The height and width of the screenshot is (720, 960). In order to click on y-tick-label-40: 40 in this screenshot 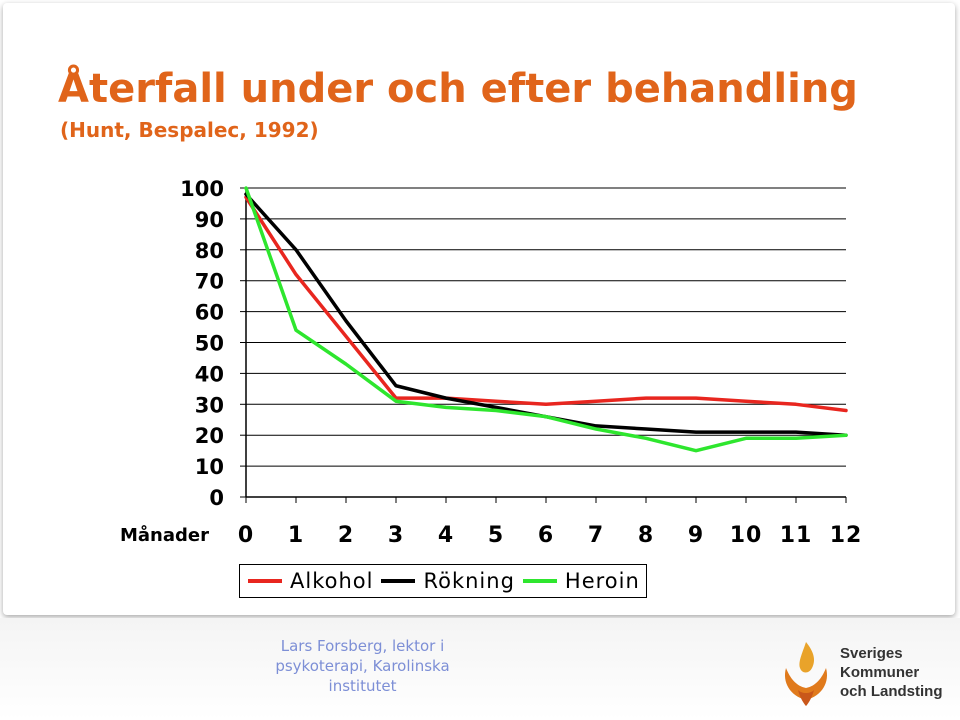, I will do `click(209, 374)`.